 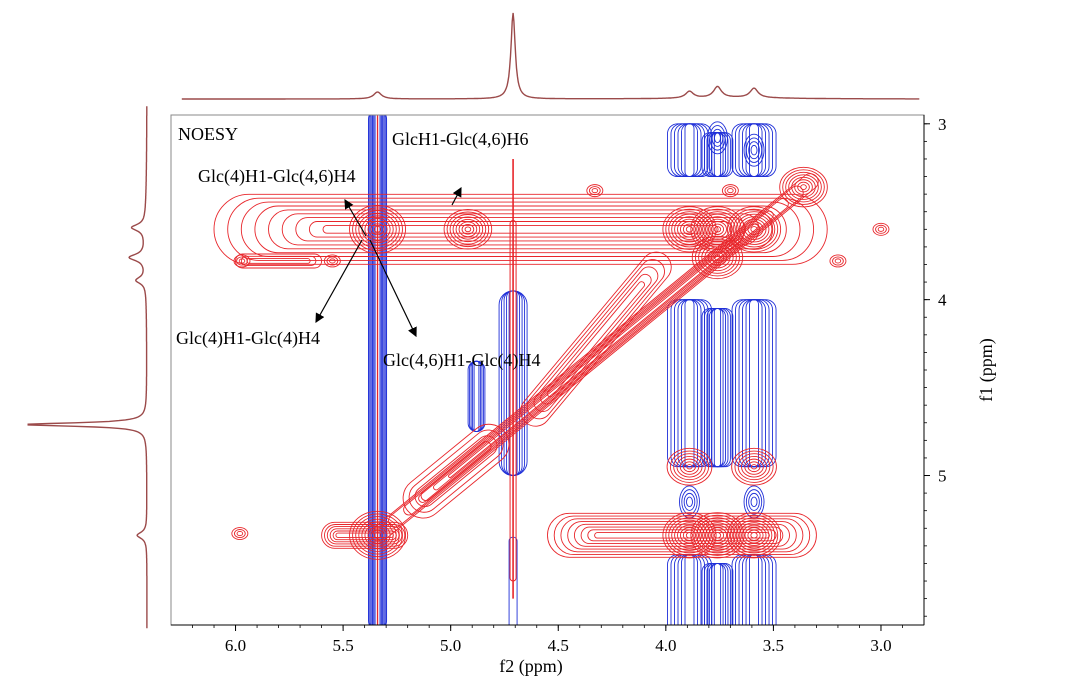 I want to click on annotation-glc4h1-glc46h4: Glc(4)H1-Glc(4,6)H4, so click(x=276, y=176).